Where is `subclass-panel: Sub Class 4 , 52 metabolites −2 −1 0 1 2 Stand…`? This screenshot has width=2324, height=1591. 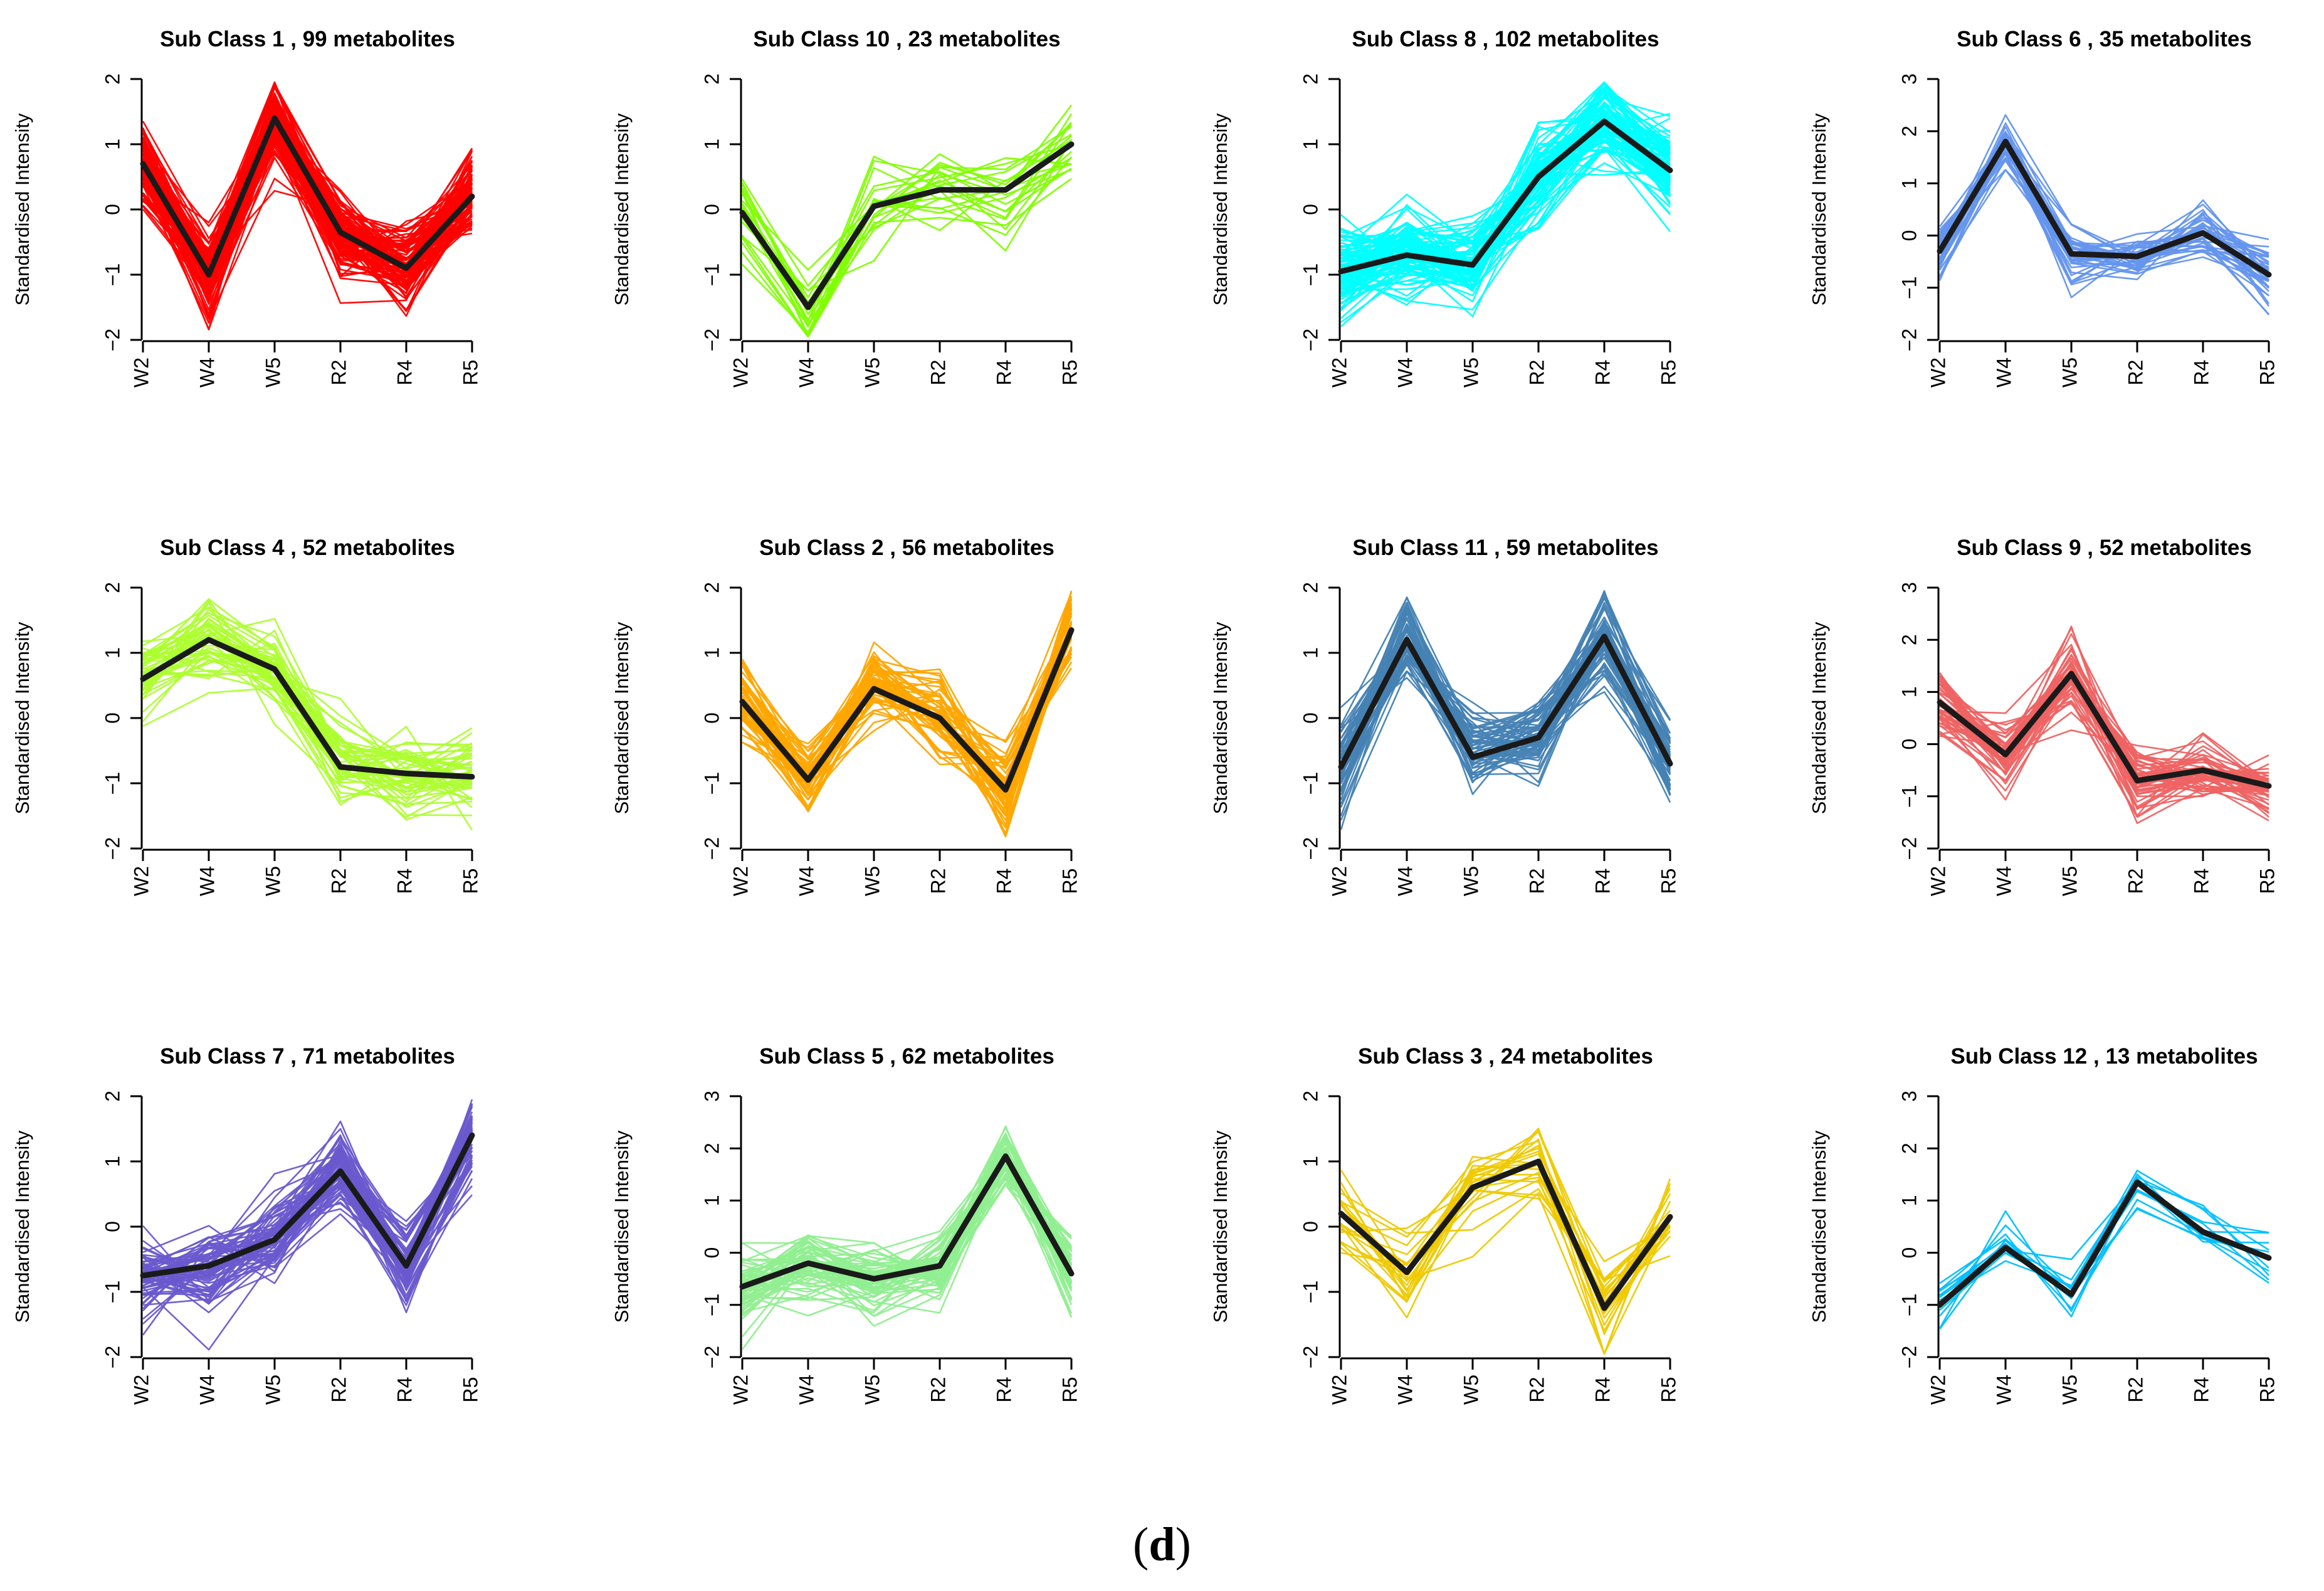 subclass-panel: Sub Class 4 , 52 metabolites −2 −1 0 1 2 Stand… is located at coordinates (246, 716).